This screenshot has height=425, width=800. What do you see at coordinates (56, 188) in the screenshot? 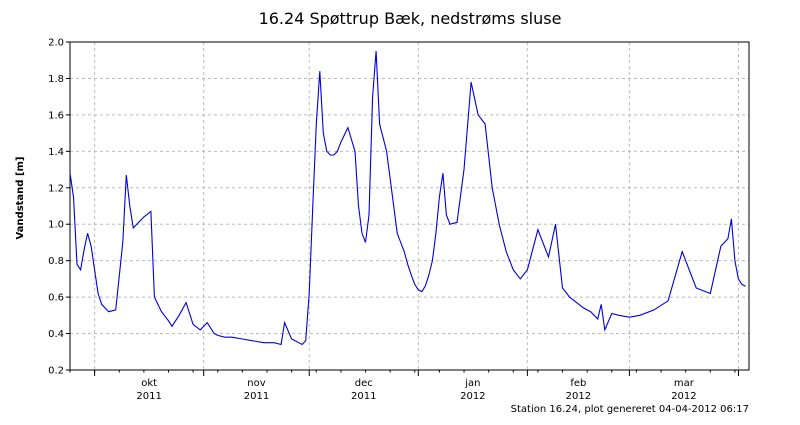
I see `y-tick-label: 1.2` at bounding box center [56, 188].